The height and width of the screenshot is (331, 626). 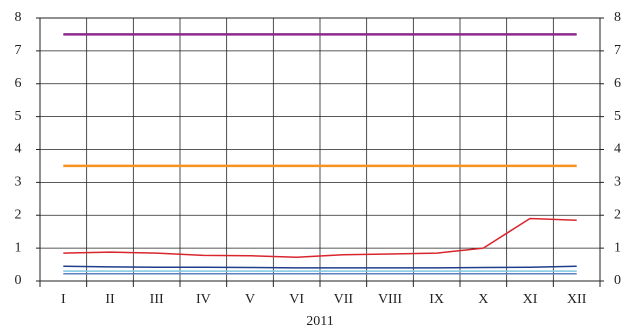 What do you see at coordinates (617, 182) in the screenshot?
I see `y2-tick-label: 3` at bounding box center [617, 182].